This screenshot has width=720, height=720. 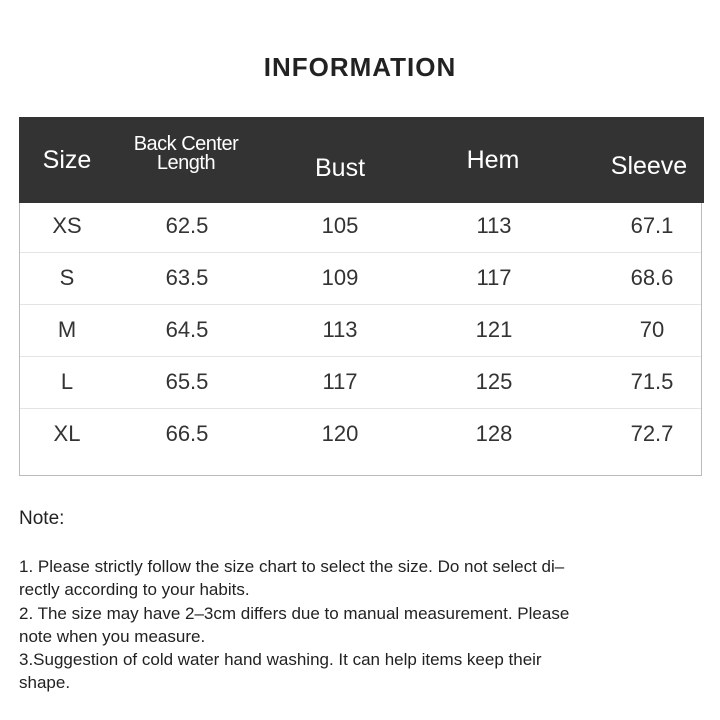 What do you see at coordinates (45, 683) in the screenshot?
I see `note-line: shape.` at bounding box center [45, 683].